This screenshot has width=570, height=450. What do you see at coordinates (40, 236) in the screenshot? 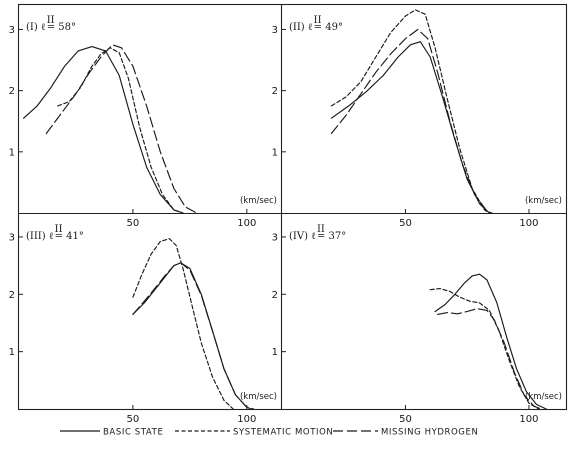
I see `panel-title: (III) ℓ` at bounding box center [40, 236].